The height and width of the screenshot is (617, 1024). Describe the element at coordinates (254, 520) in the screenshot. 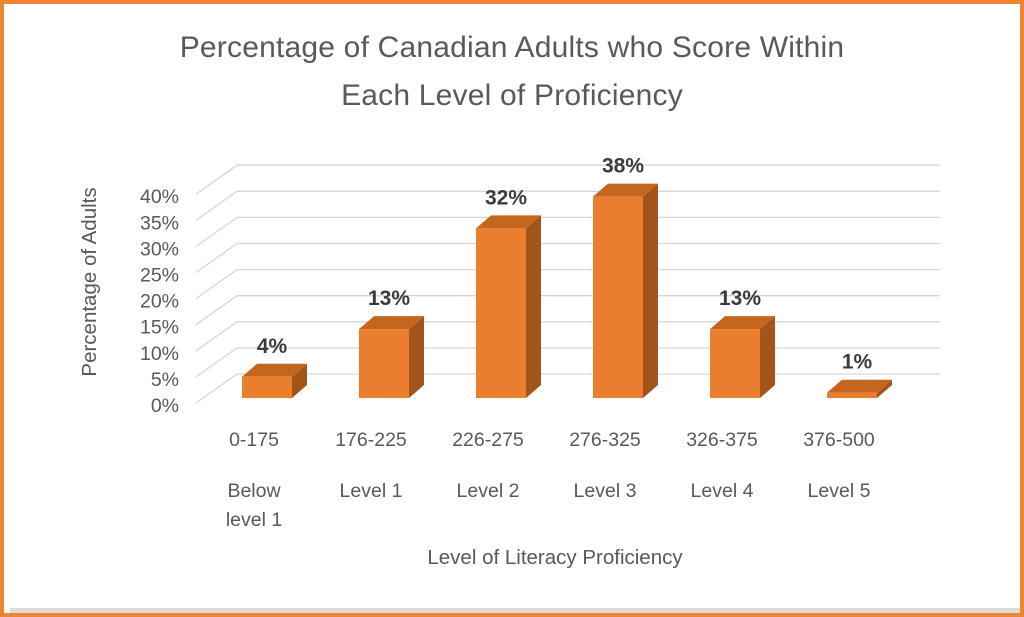

I see `x-axis-level-label: level 1` at that location.